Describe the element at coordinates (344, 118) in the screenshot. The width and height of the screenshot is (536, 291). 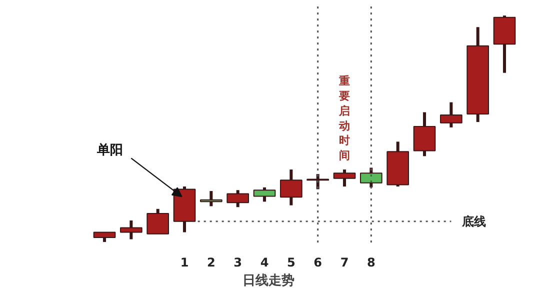
I see `annotation: 重要启动时间` at that location.